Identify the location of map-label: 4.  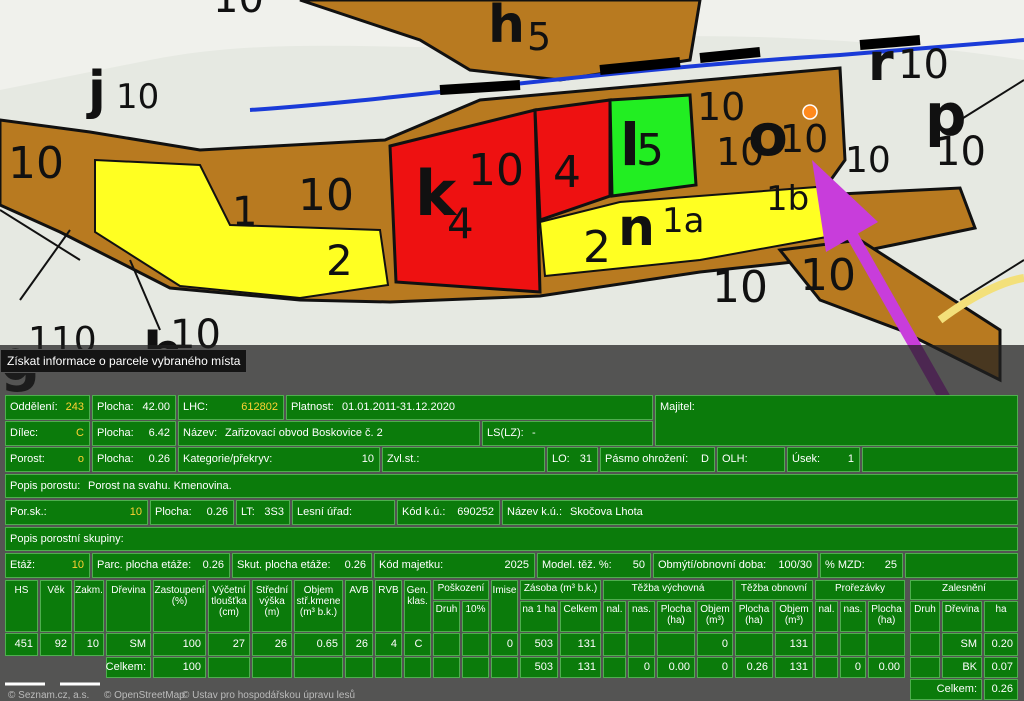
(460, 223).